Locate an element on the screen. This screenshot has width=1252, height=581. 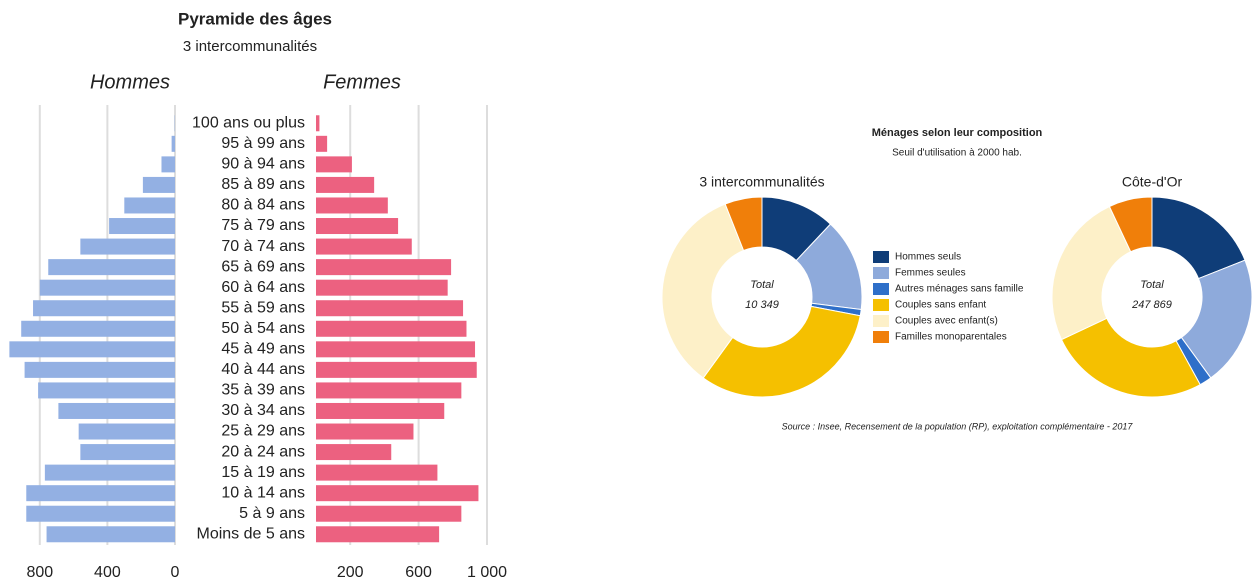
y-tick-label: 40 à 44 ans is located at coordinates (263, 369).